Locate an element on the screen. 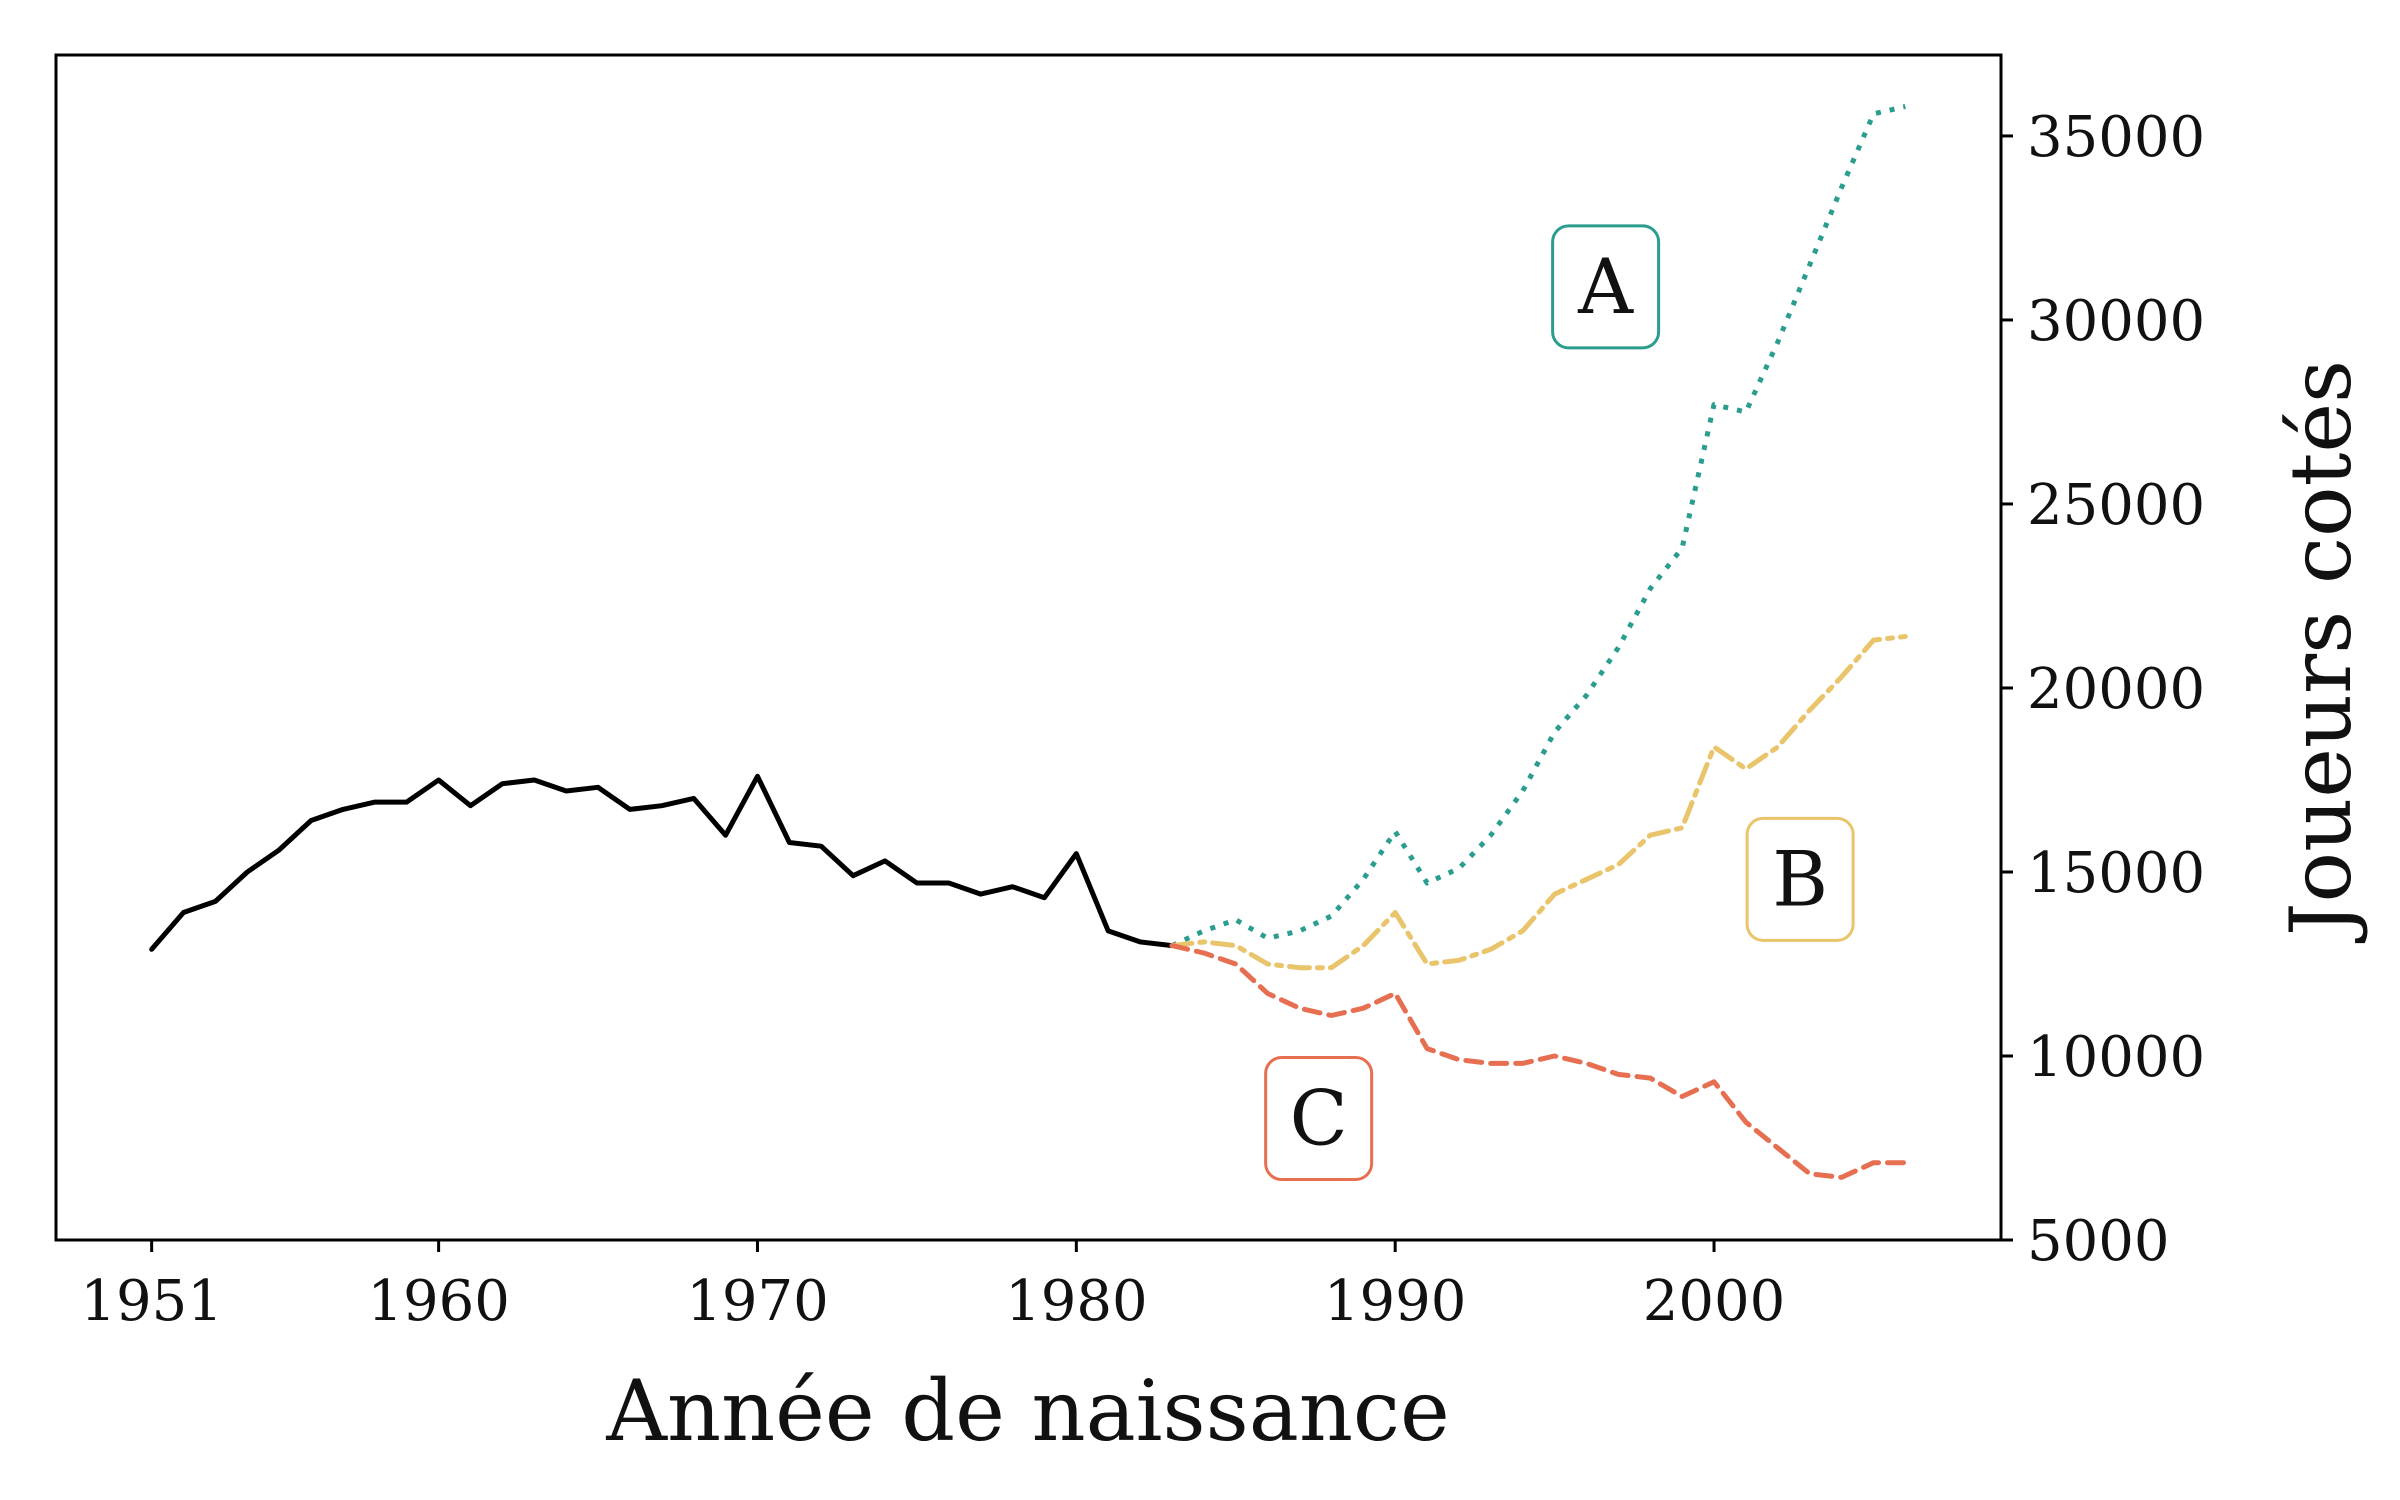 This screenshot has width=2400, height=1500. annotation-box-c is located at coordinates (1319, 1119).